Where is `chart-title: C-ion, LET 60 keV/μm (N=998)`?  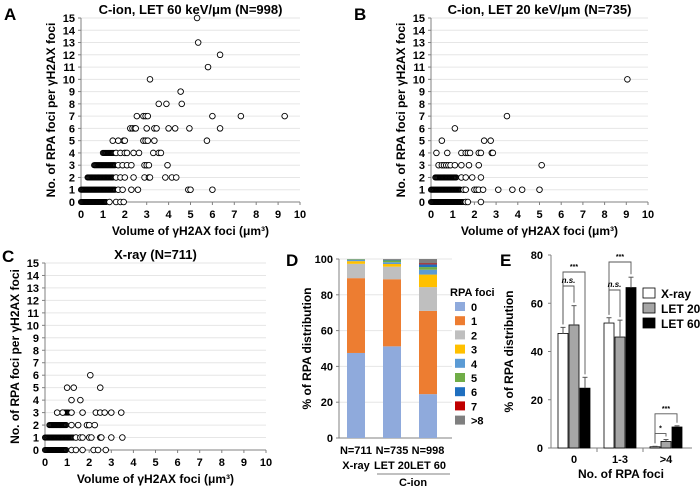
chart-title: C-ion, LET 60 keV/μm (N=998) is located at coordinates (191, 9).